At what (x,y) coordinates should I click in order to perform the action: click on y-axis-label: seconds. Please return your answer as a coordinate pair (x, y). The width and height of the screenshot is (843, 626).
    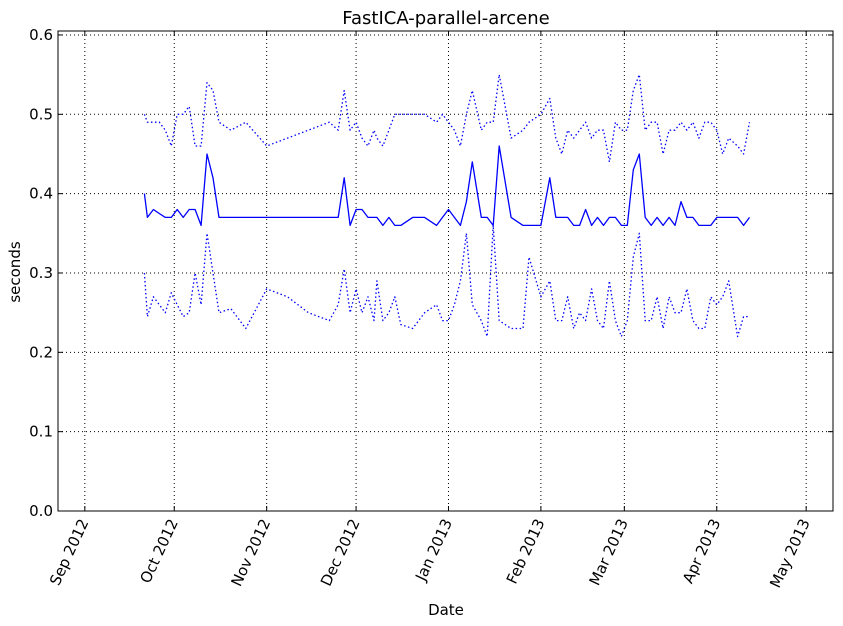
    Looking at the image, I should click on (15, 271).